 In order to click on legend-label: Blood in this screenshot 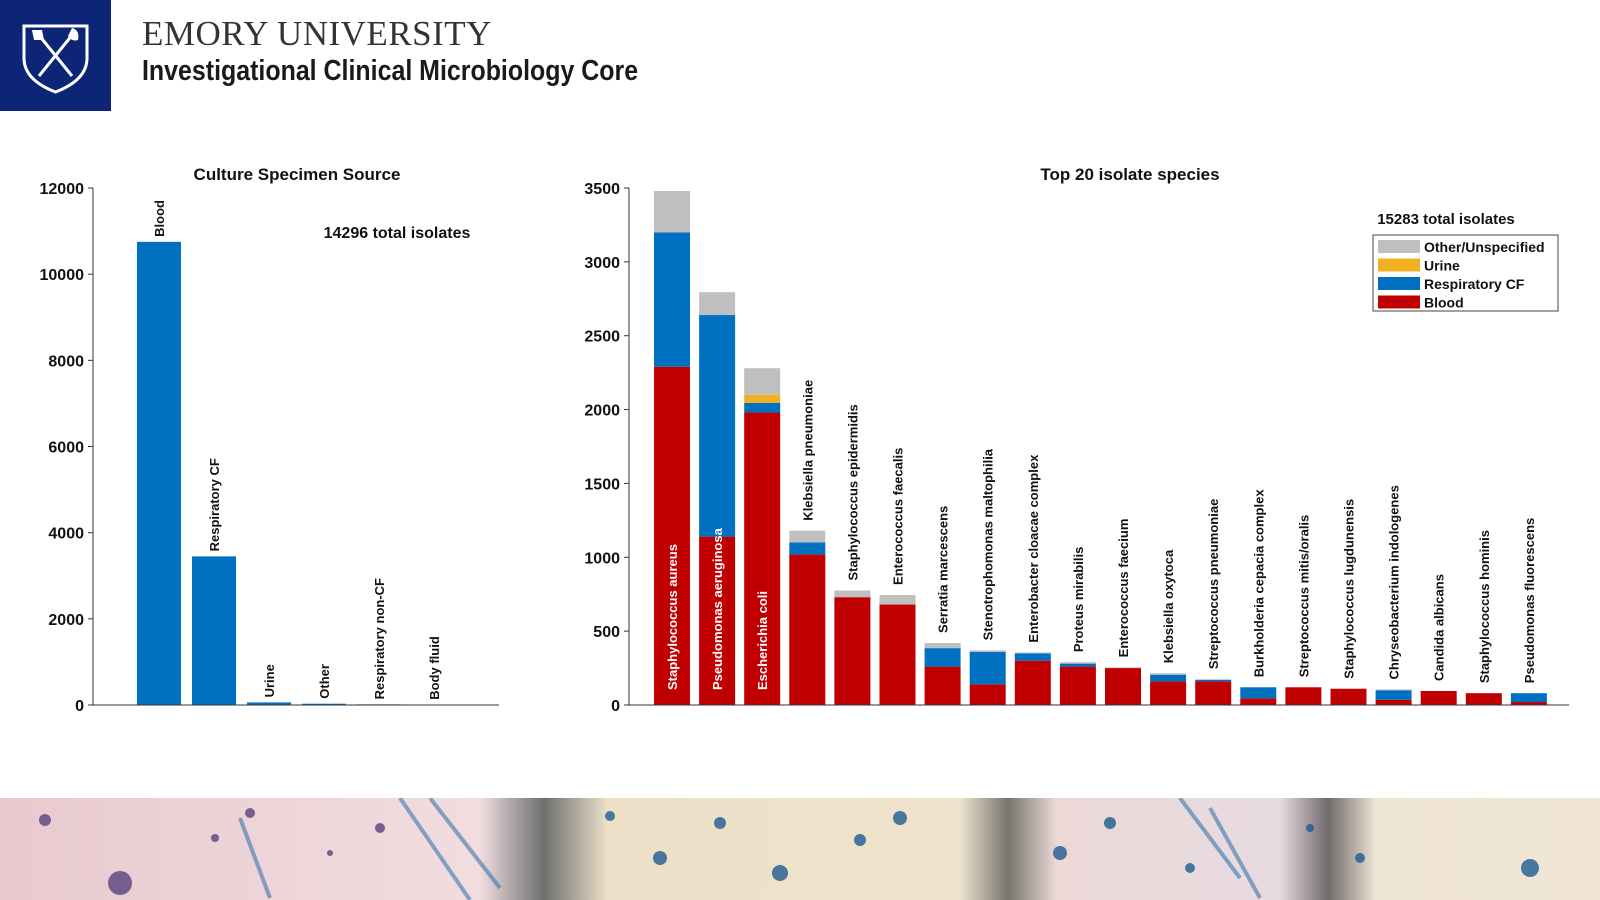, I will do `click(1444, 303)`.